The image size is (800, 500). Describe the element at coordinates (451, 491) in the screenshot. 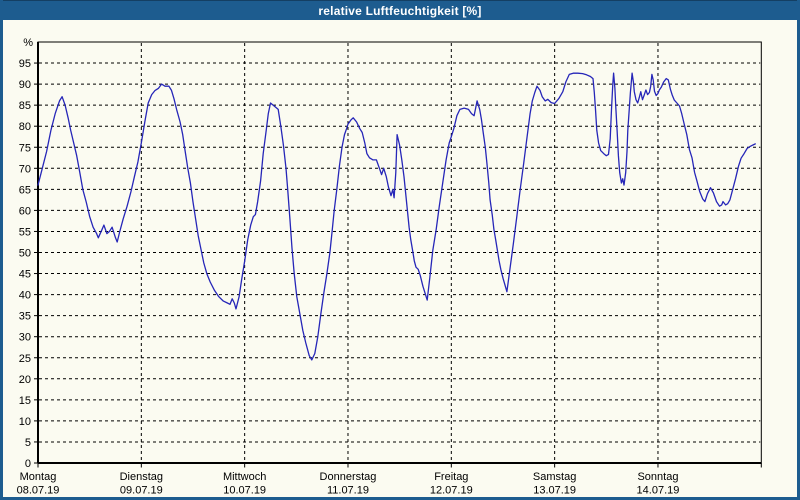

I see `x-date-label: 12.07.19` at that location.